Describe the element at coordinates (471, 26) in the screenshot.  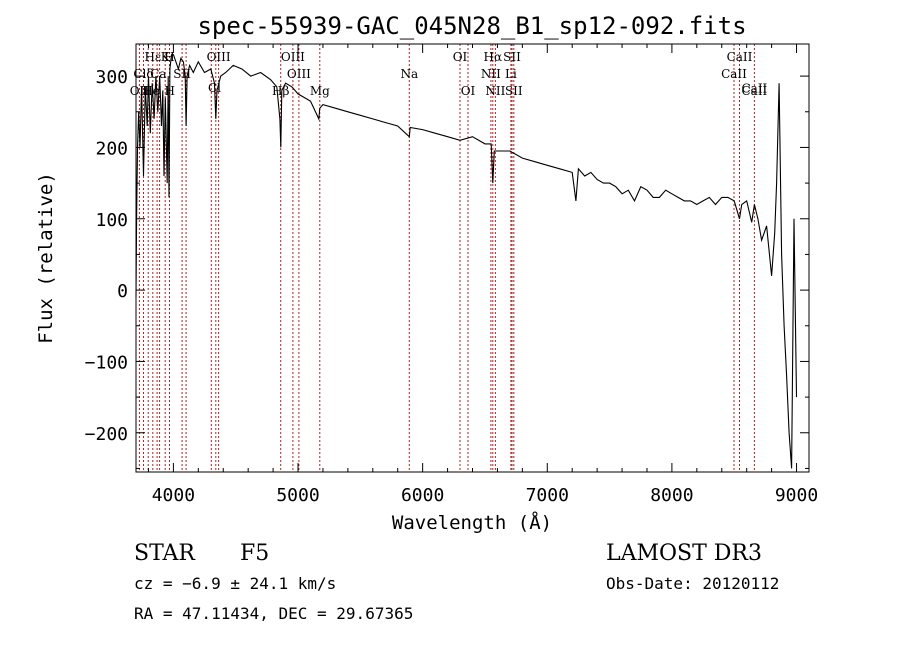
I see `chart-title: spec-55939-GAC_045N28_B1_sp12-092.fits` at that location.